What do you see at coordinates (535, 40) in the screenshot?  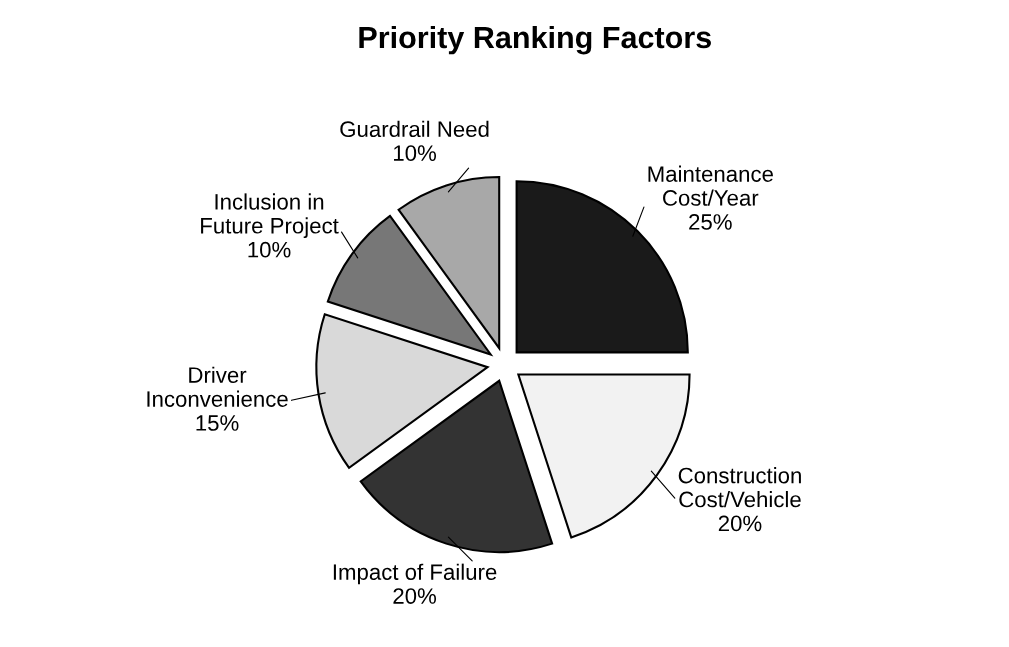 I see `chart-title: Priority Ranking Factors` at bounding box center [535, 40].